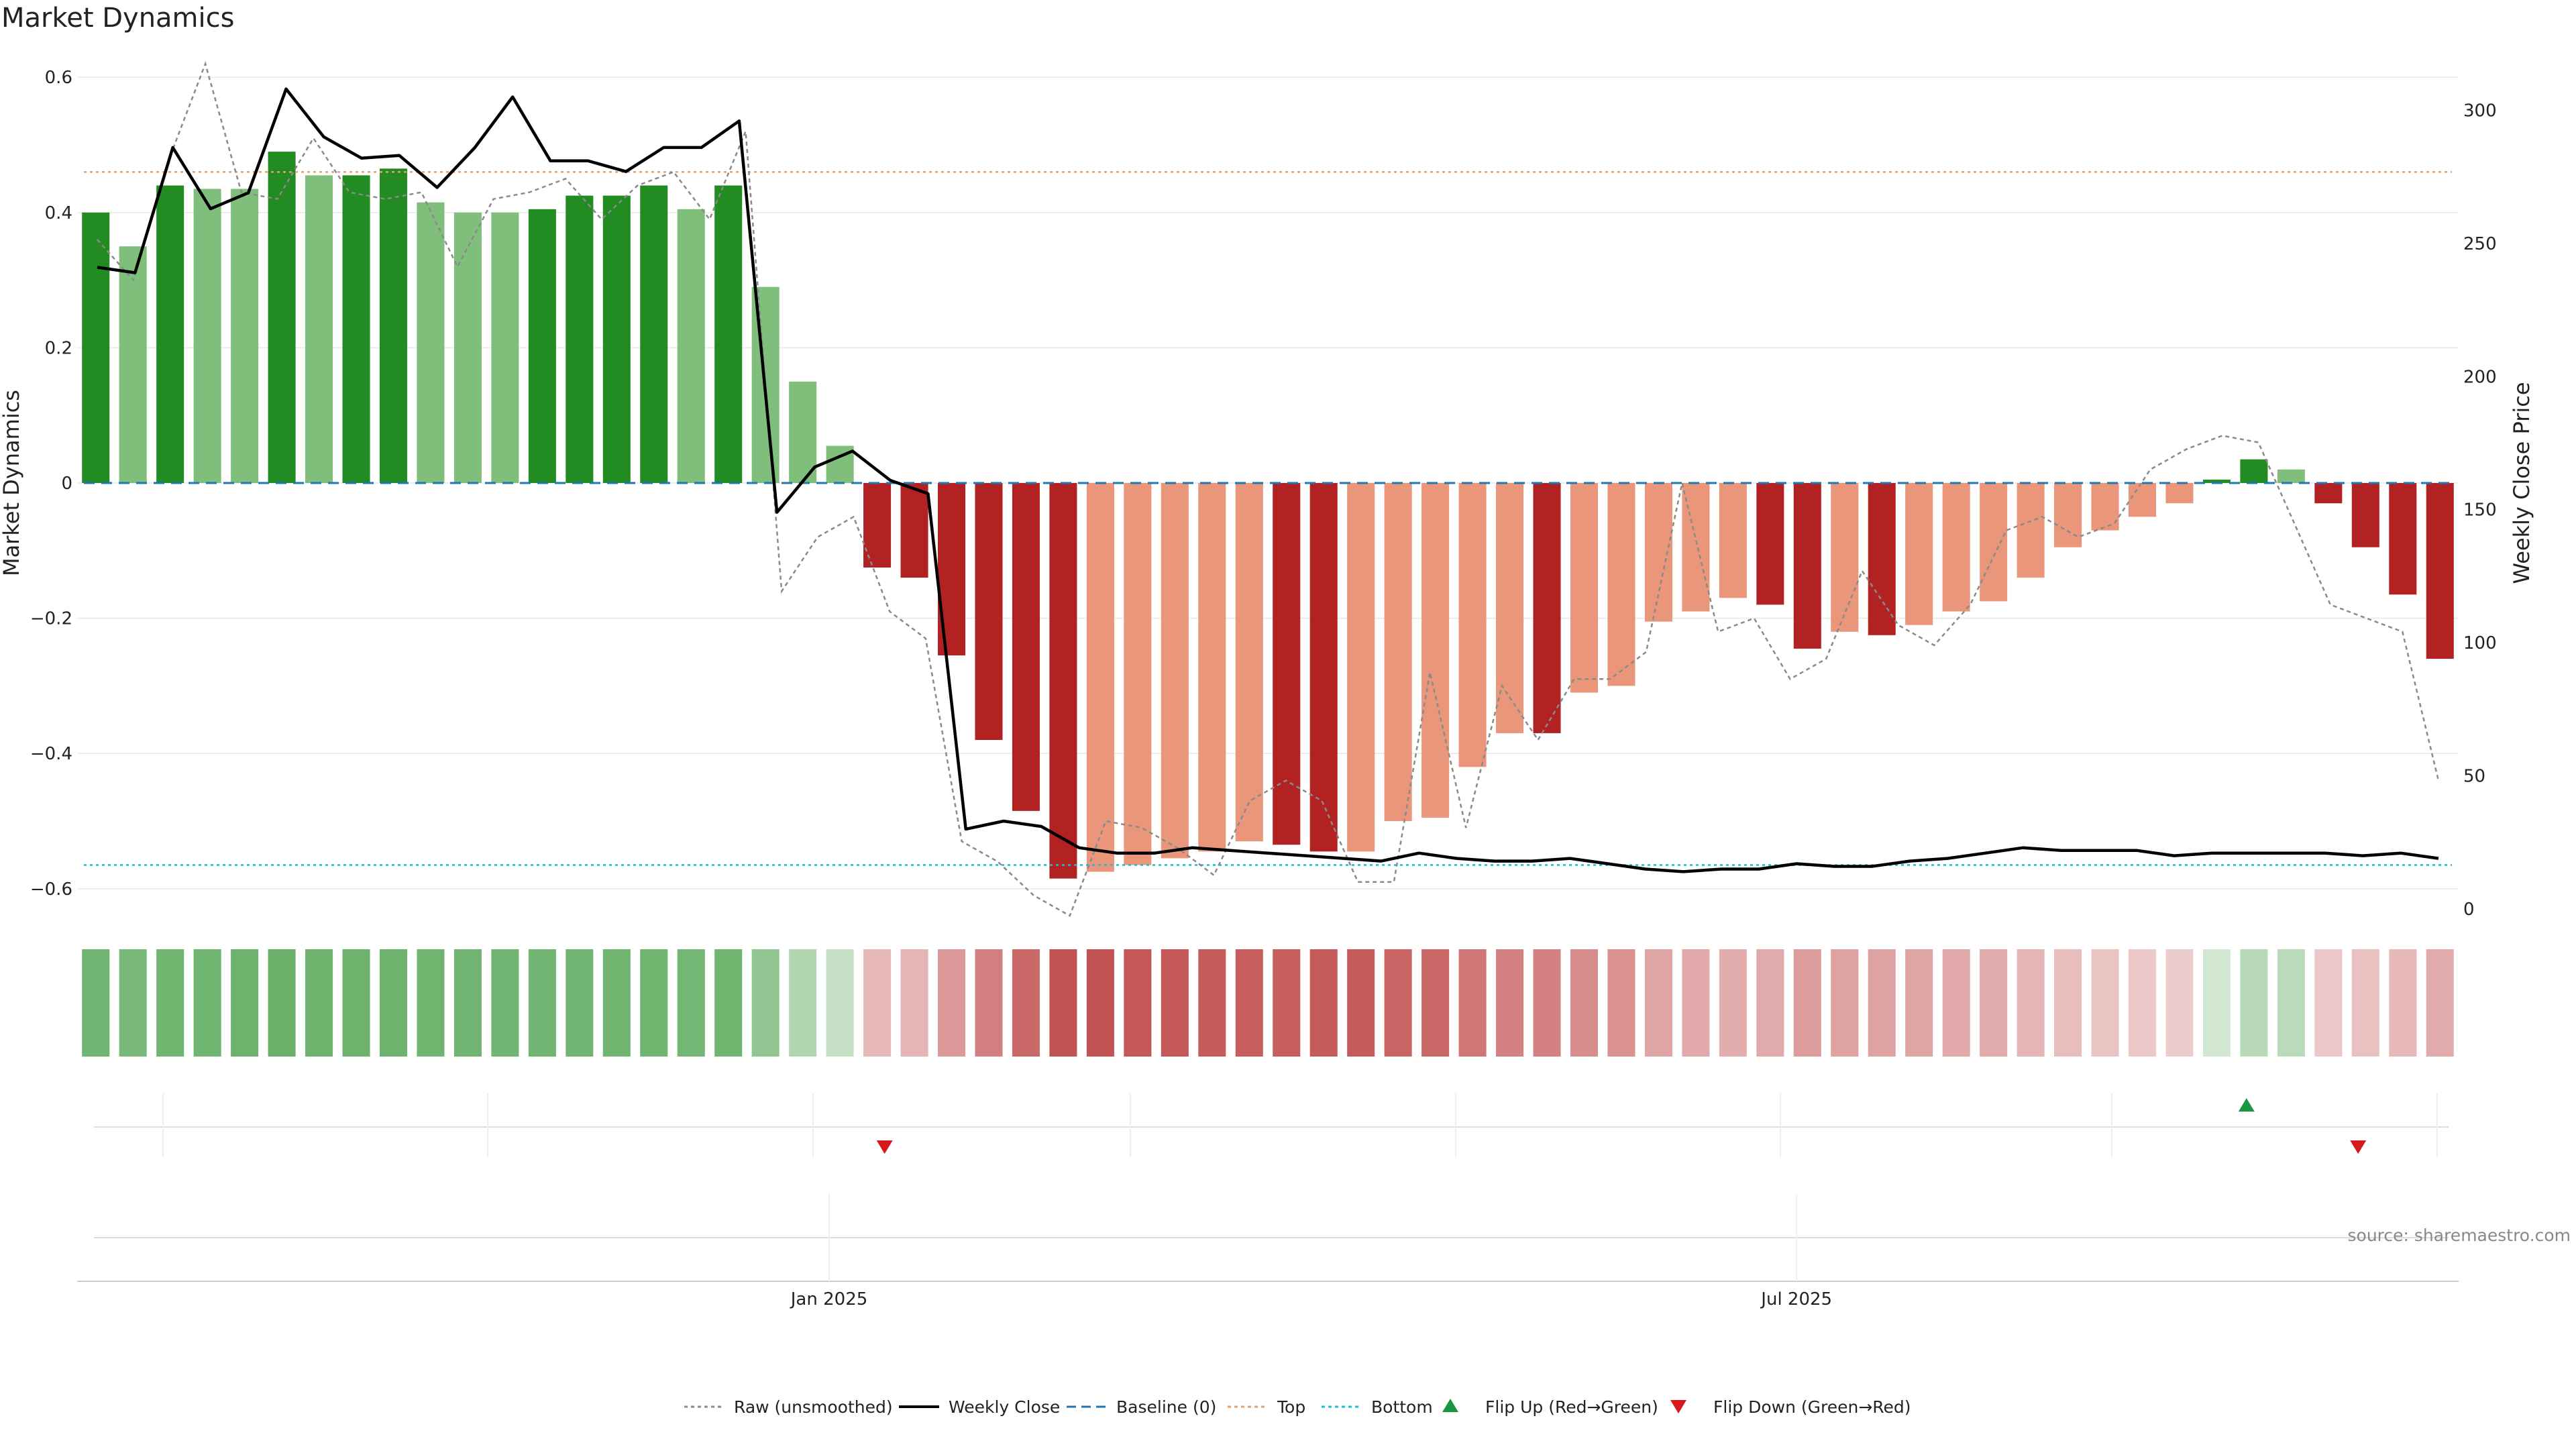 This screenshot has height=1449, width=2576. What do you see at coordinates (1271, 1125) in the screenshot?
I see `flip-markers-panel` at bounding box center [1271, 1125].